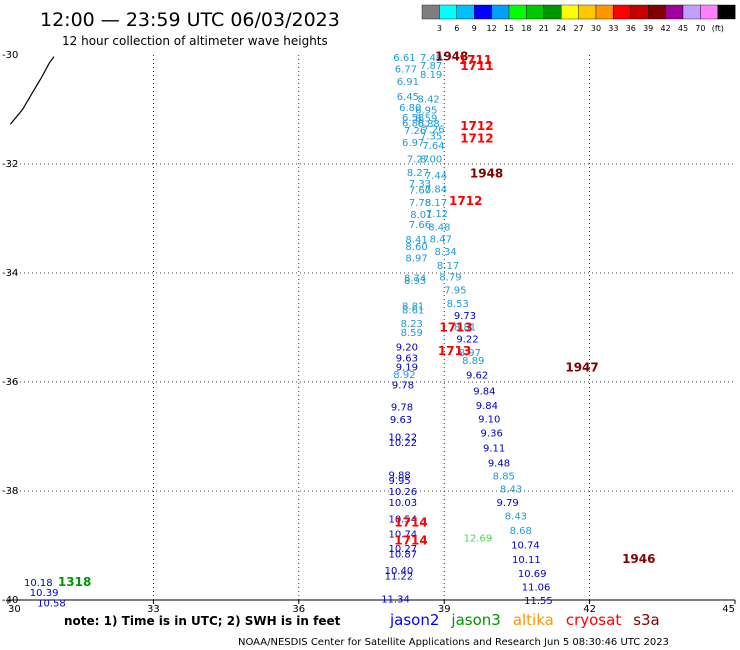 Image resolution: width=740 pixels, height=650 pixels. Describe the element at coordinates (446, 252) in the screenshot. I see `wave-height-label: 8.34` at that location.